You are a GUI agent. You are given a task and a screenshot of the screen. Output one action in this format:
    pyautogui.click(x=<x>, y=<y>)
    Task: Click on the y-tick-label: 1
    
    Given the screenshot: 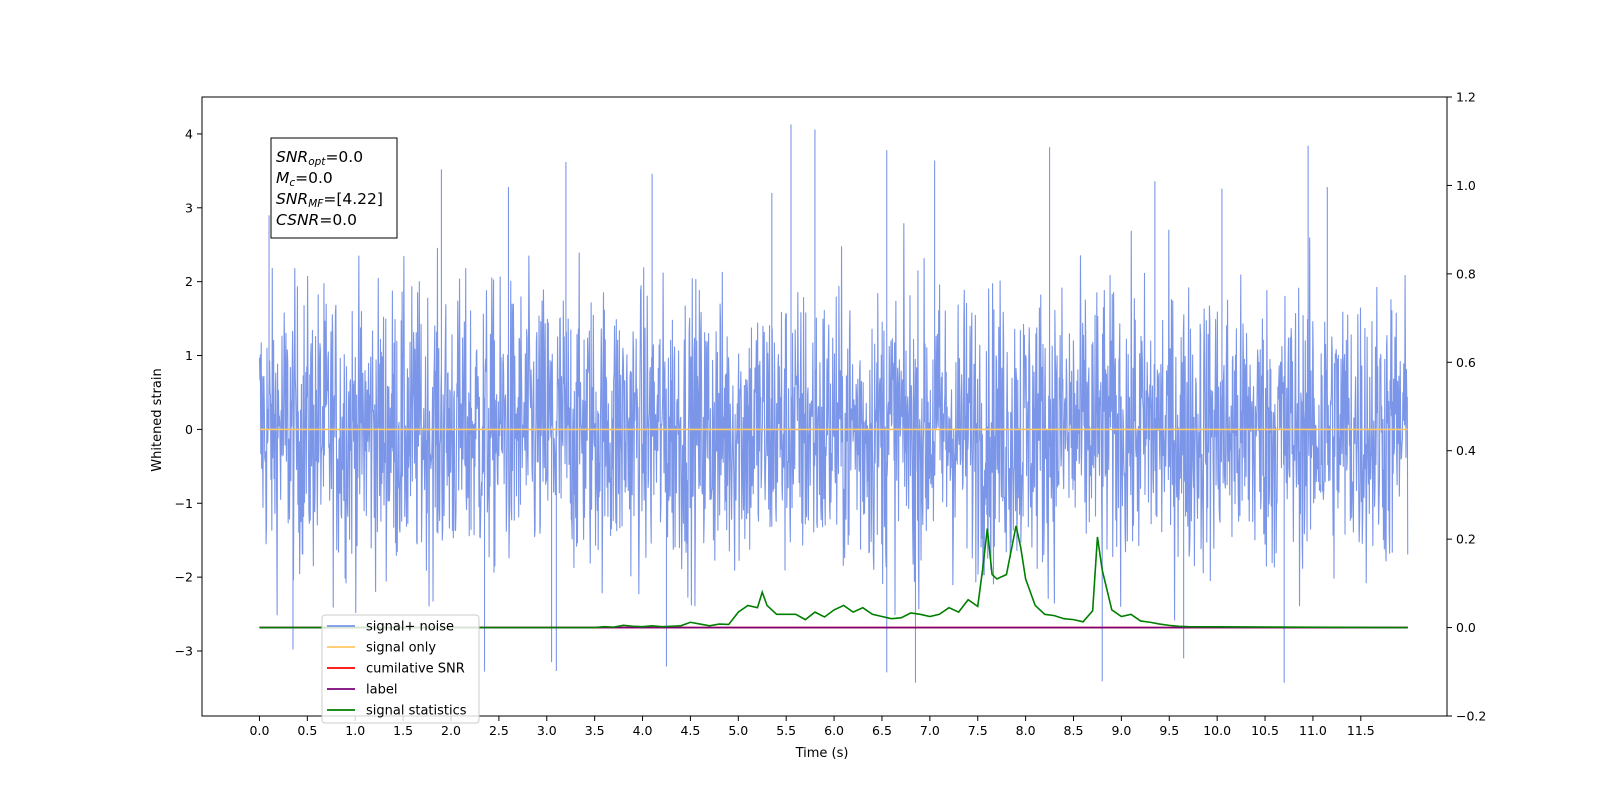 What is the action you would take?
    pyautogui.click(x=189, y=355)
    